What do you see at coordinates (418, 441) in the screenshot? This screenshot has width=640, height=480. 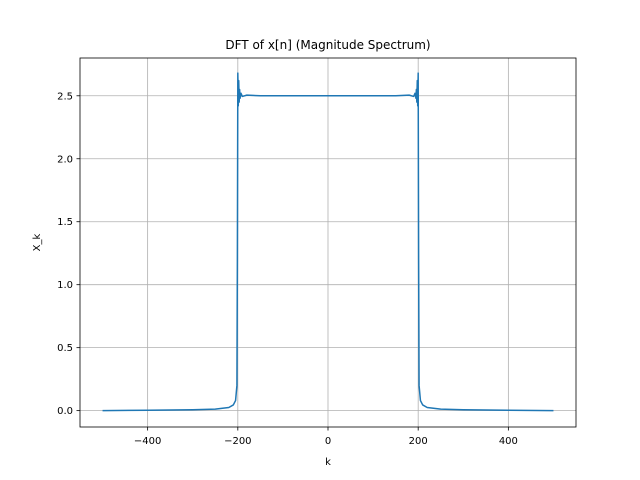 I see `x-tick-label: 200` at bounding box center [418, 441].